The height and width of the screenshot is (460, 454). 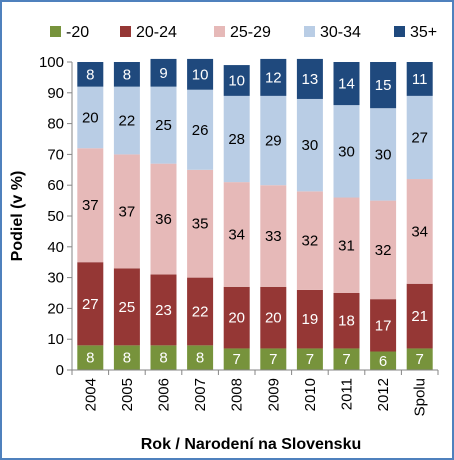 What do you see at coordinates (60, 370) in the screenshot?
I see `y-tick-label: 0` at bounding box center [60, 370].